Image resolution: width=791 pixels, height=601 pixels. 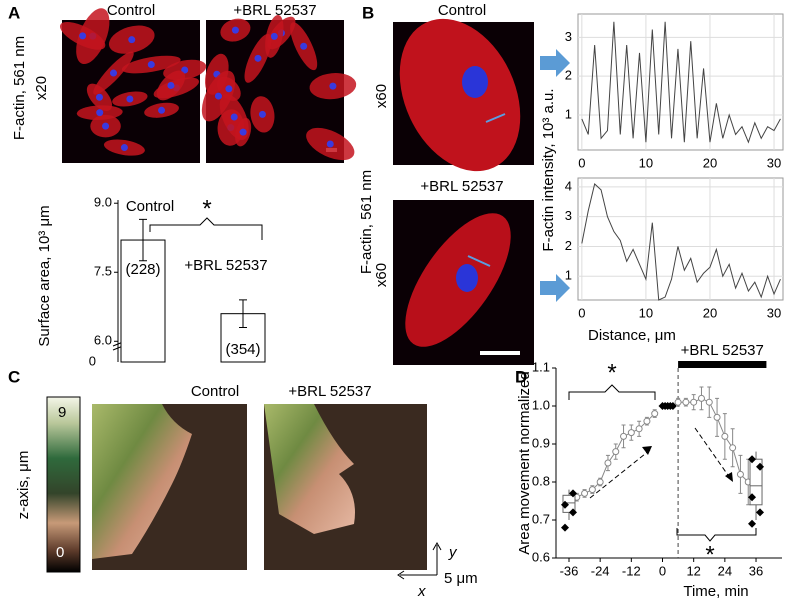 I want to click on x-tick-label: 20, so click(x=710, y=312).